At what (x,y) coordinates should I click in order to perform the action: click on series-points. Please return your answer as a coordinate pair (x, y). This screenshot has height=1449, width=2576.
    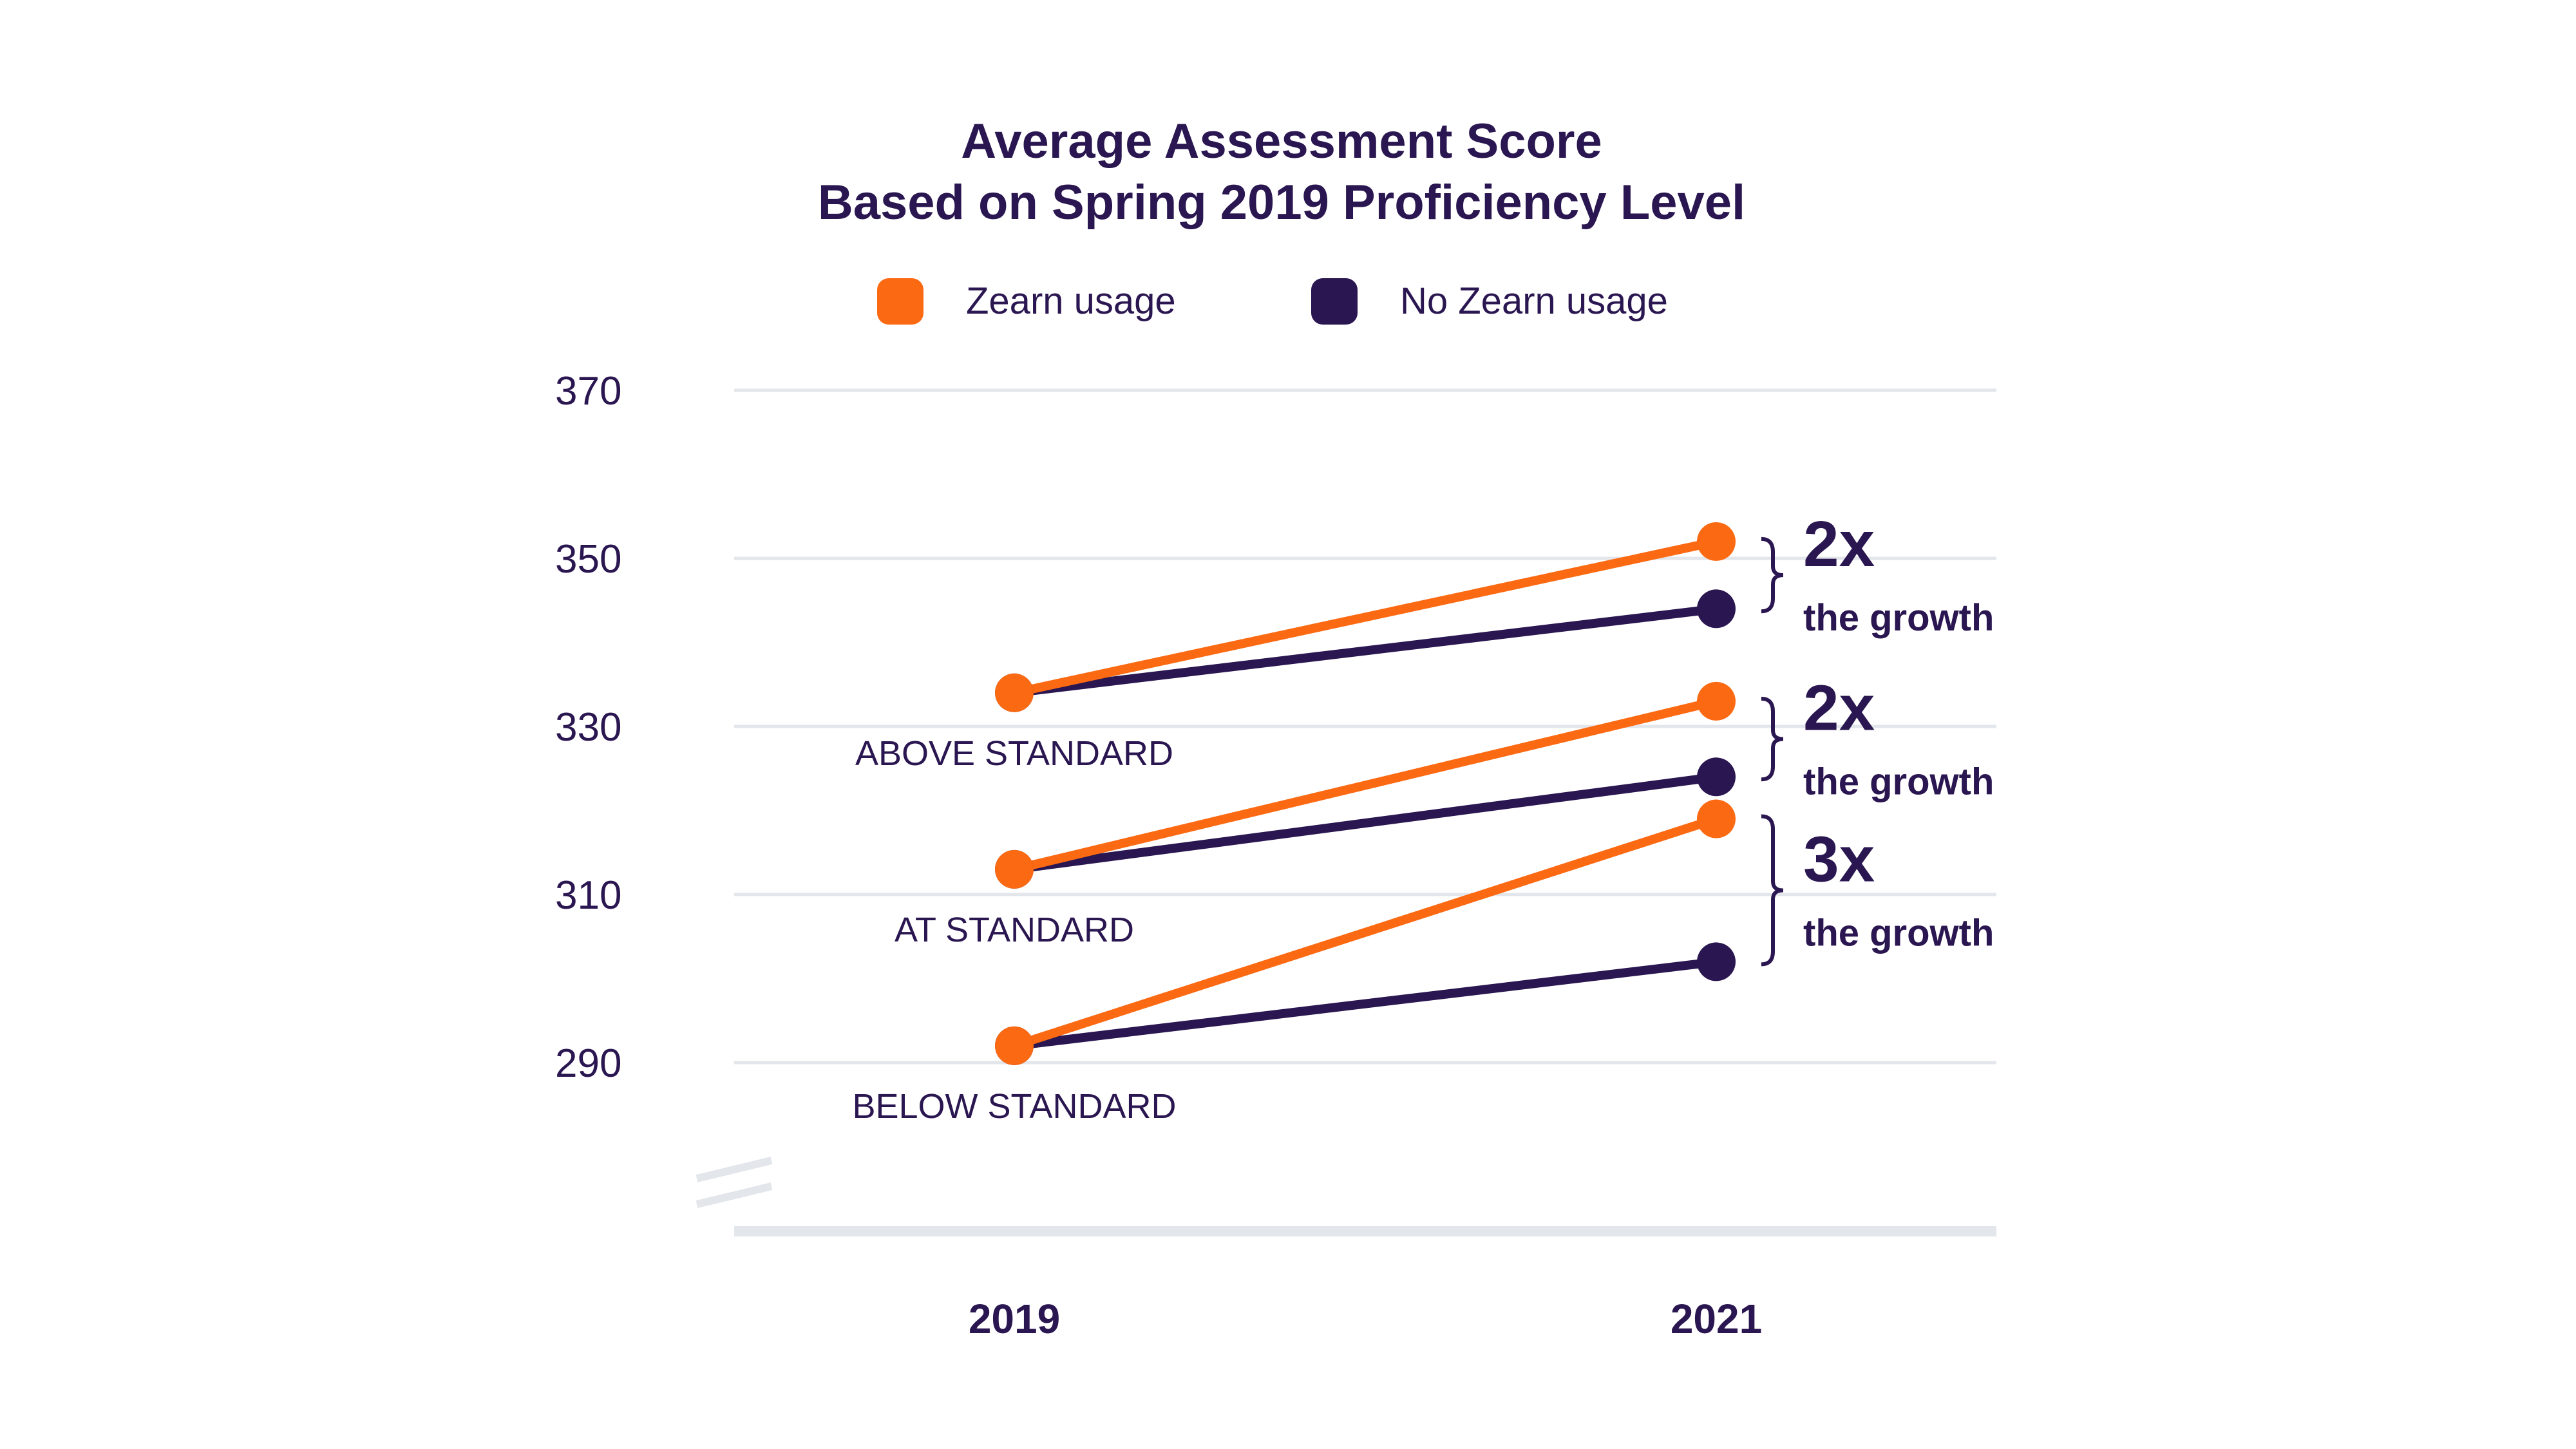
    Looking at the image, I should click on (1366, 793).